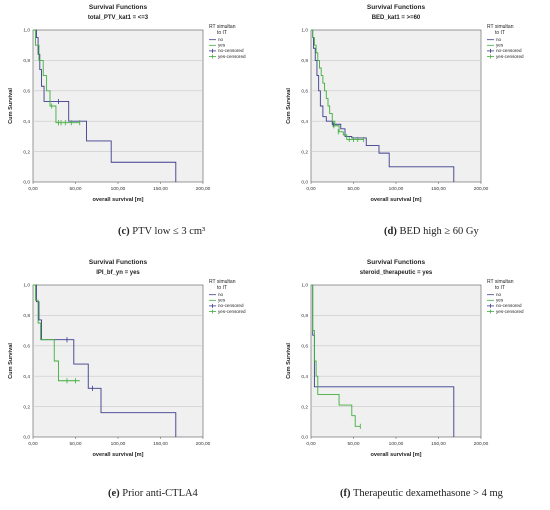 The image size is (550, 510). I want to click on chart-subtitle: total_PTV_kat1 = <=3, so click(118, 18).